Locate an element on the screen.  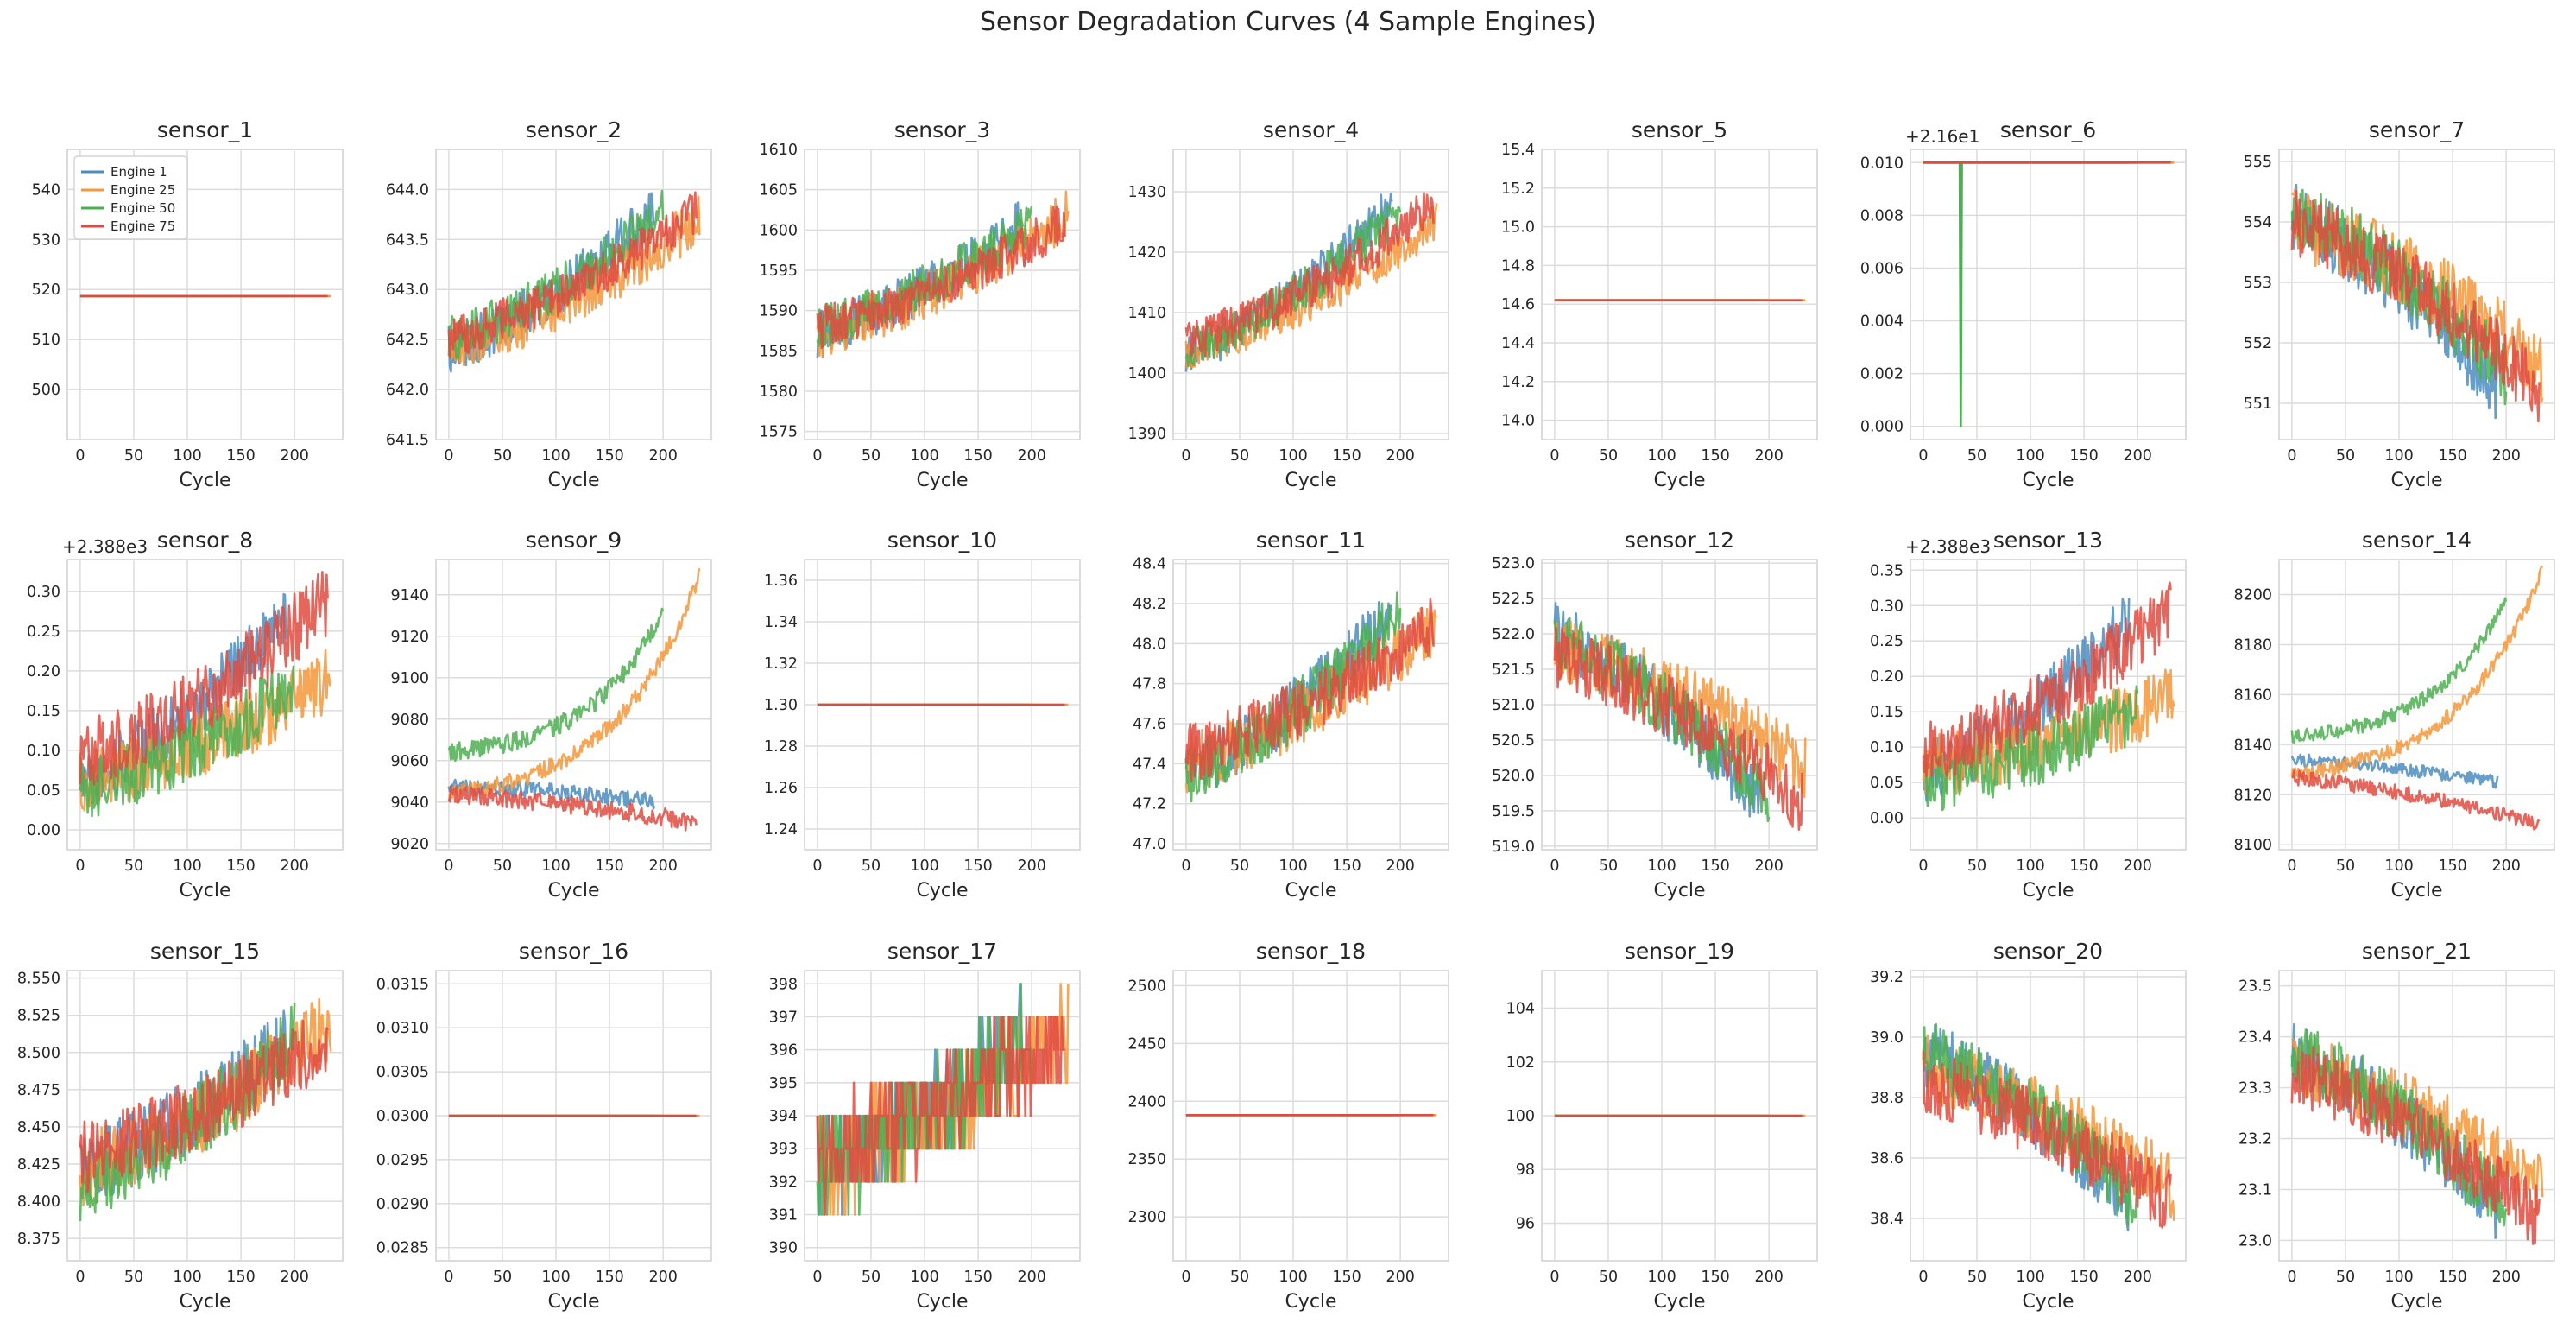
panel-title: sensor_10 is located at coordinates (942, 541).